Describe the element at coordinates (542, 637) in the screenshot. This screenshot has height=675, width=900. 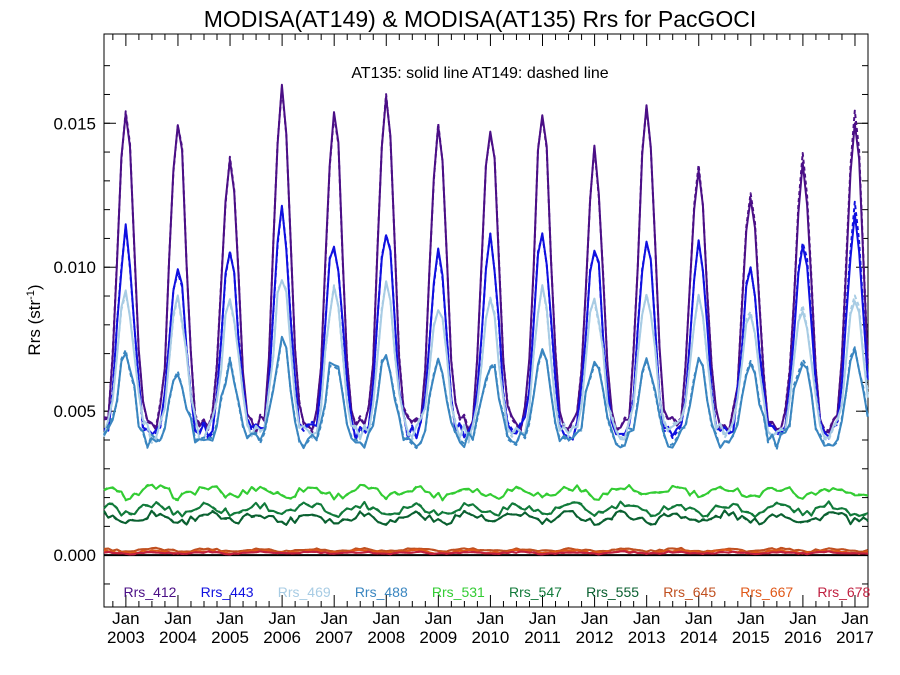
I see `x-tick-year: 2011` at that location.